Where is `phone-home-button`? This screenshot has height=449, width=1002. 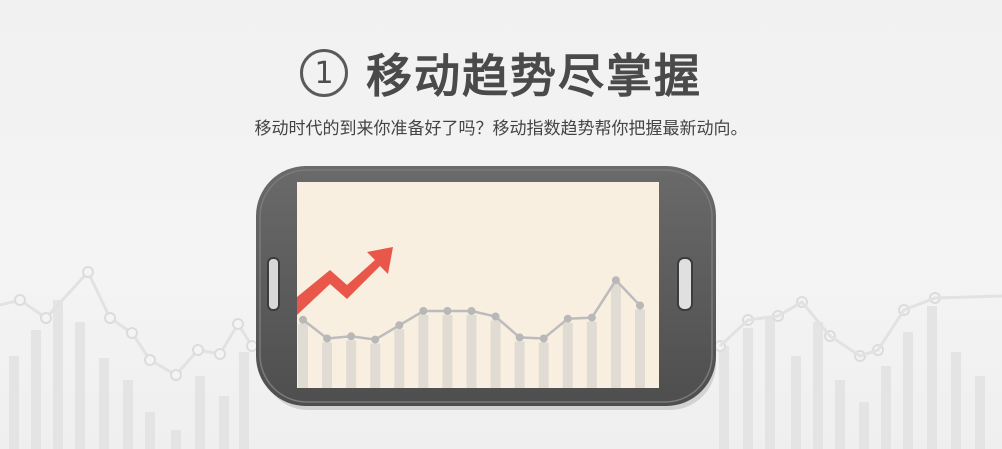 phone-home-button is located at coordinates (685, 284).